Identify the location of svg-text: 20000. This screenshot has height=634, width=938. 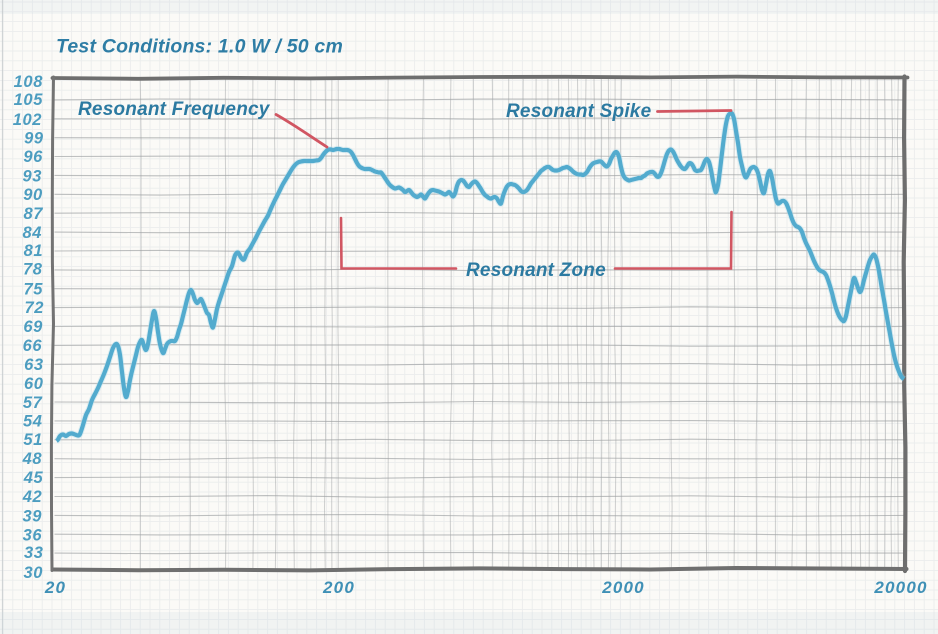
(900, 587).